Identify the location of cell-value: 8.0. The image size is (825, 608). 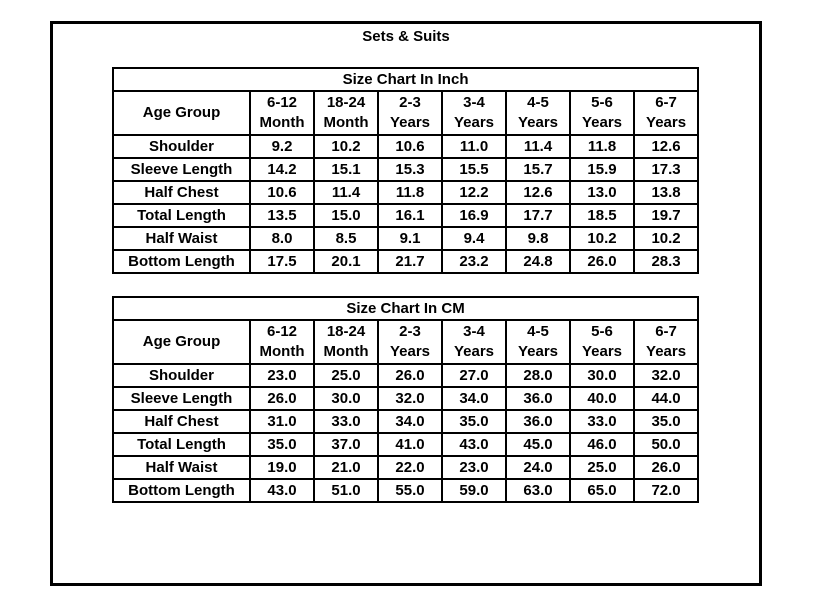
(282, 238).